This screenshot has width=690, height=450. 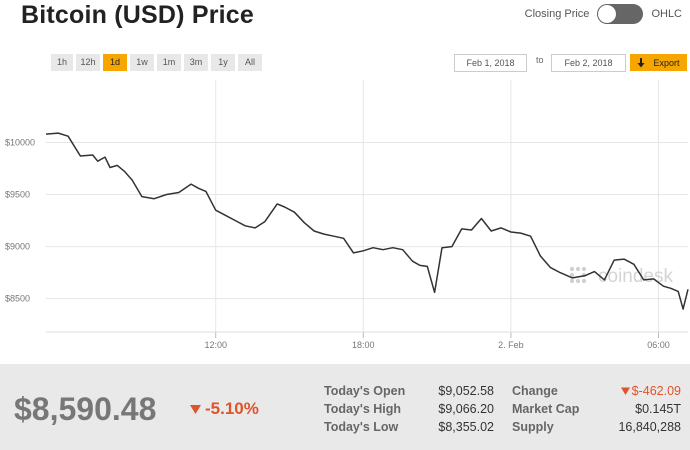 What do you see at coordinates (115, 62) in the screenshot?
I see `range-button-1d: 1d` at bounding box center [115, 62].